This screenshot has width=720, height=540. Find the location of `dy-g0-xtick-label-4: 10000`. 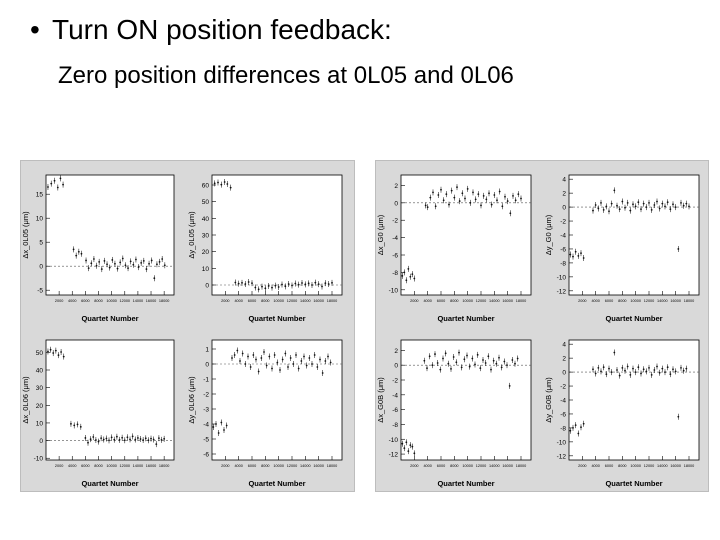

dy-g0-xtick-label-4: 10000 is located at coordinates (635, 301).